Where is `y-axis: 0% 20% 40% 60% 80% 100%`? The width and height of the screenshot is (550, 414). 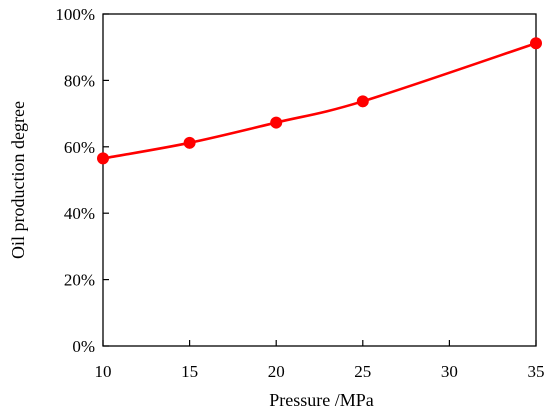 y-axis: 0% 20% 40% 60% 80% 100% is located at coordinates (82, 180).